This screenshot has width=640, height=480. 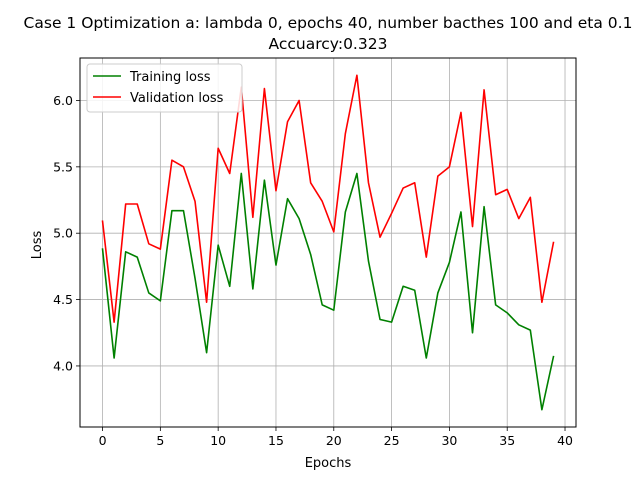 What do you see at coordinates (160, 440) in the screenshot?
I see `x-tick-label: 5` at bounding box center [160, 440].